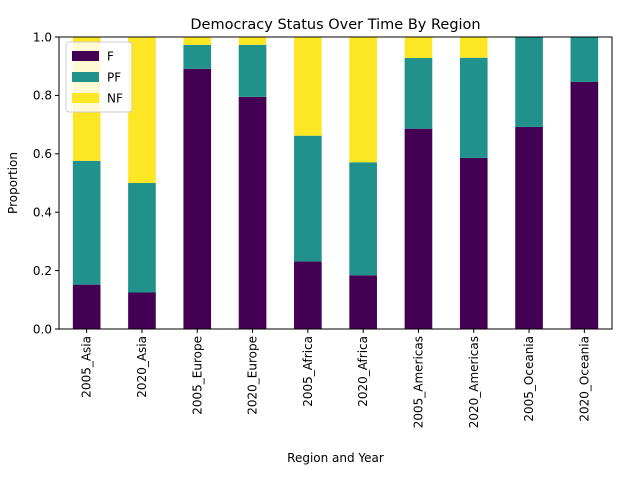 This screenshot has width=640, height=480. I want to click on bar-PF-2005_Europe, so click(197, 56).